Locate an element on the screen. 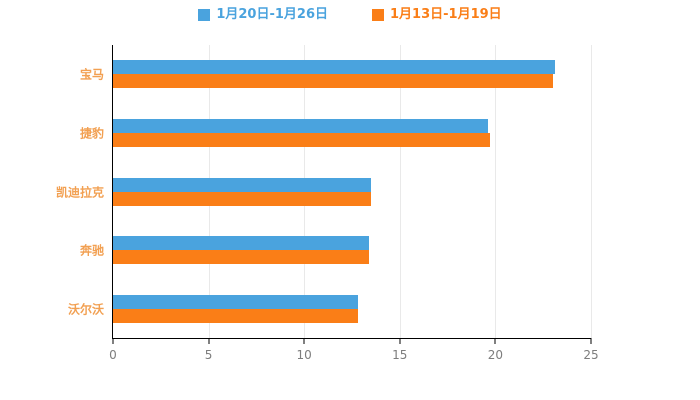  x-tick-label: 20 is located at coordinates (495, 355).